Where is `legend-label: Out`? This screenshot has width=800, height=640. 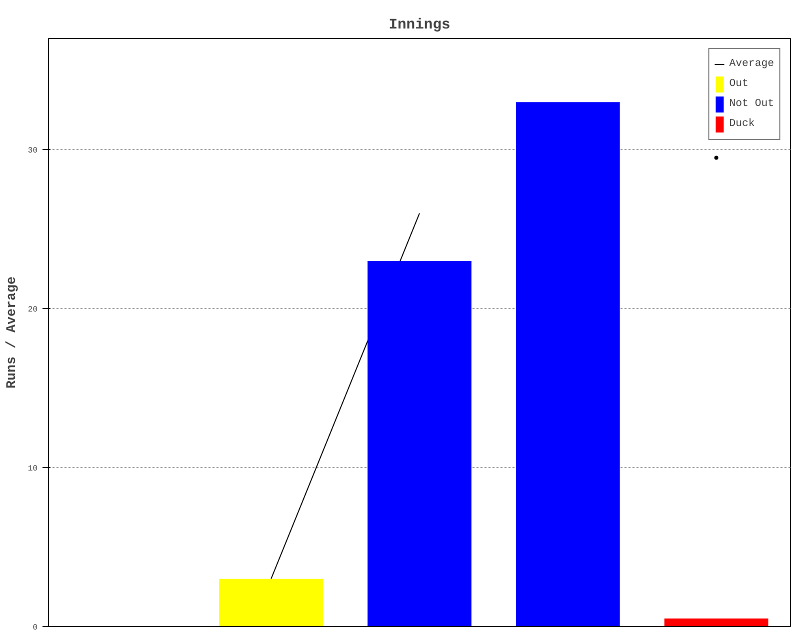
legend-label: Out is located at coordinates (739, 84).